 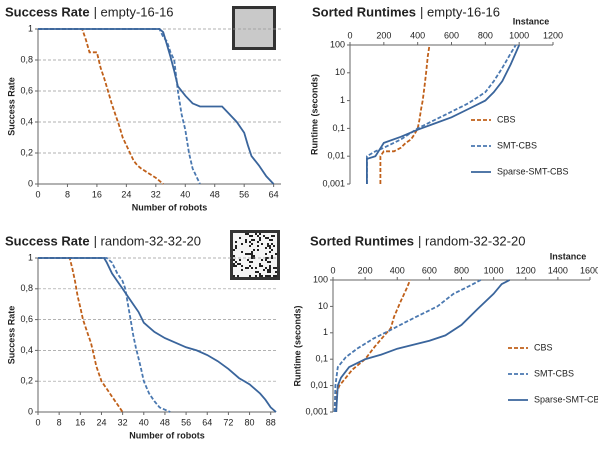 I want to click on y-tick-label: 100, so click(x=320, y=279).